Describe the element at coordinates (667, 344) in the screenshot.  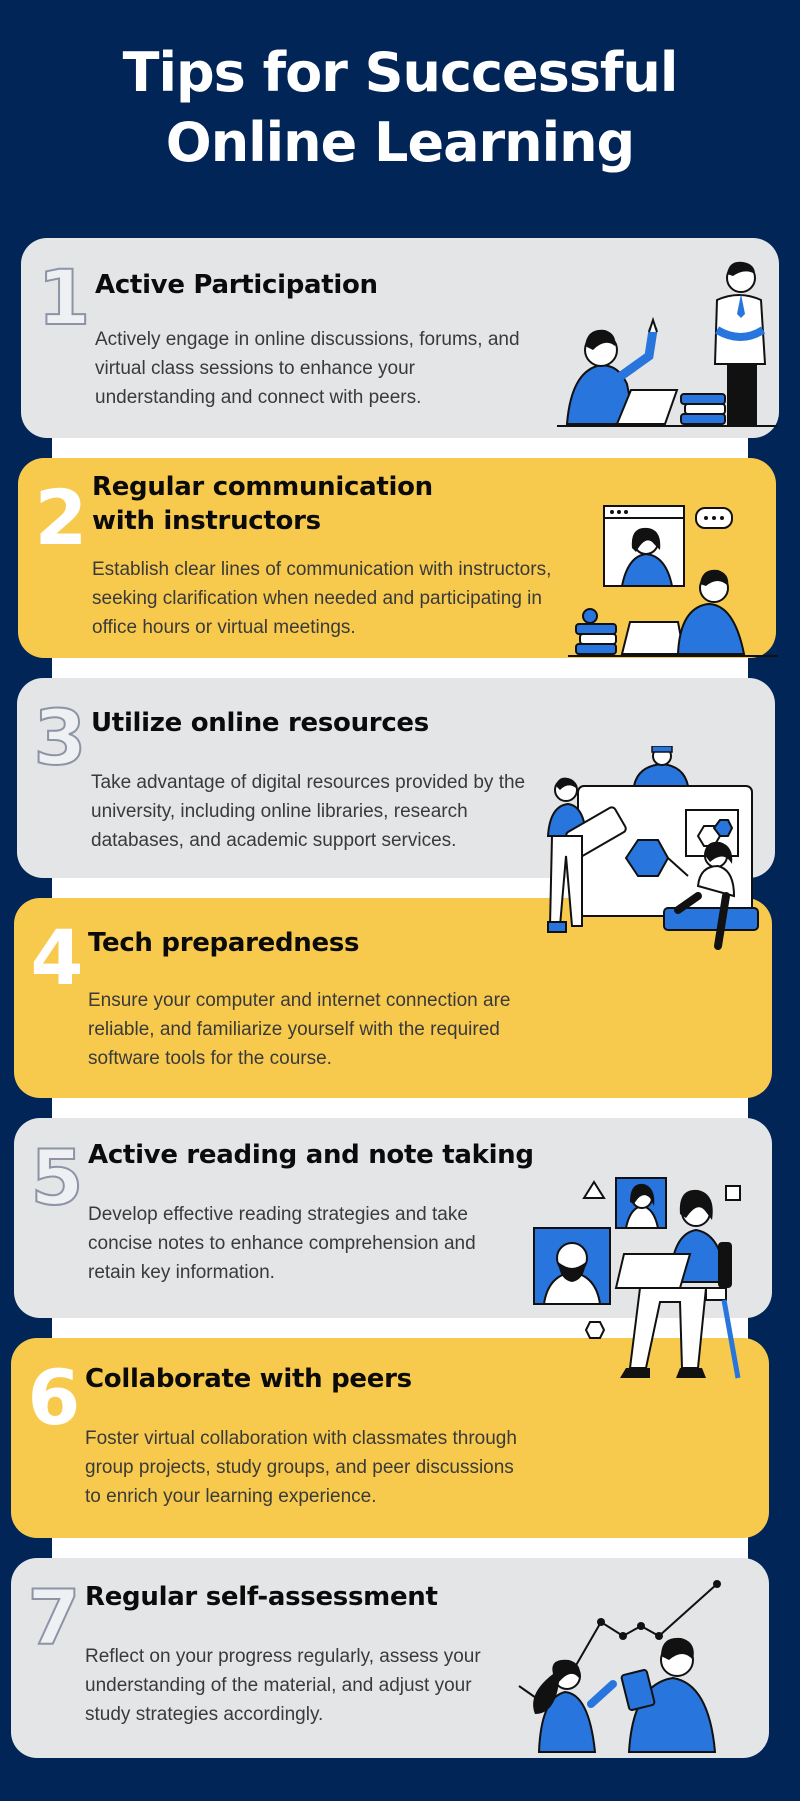
I see `students-discussion-illustration` at that location.